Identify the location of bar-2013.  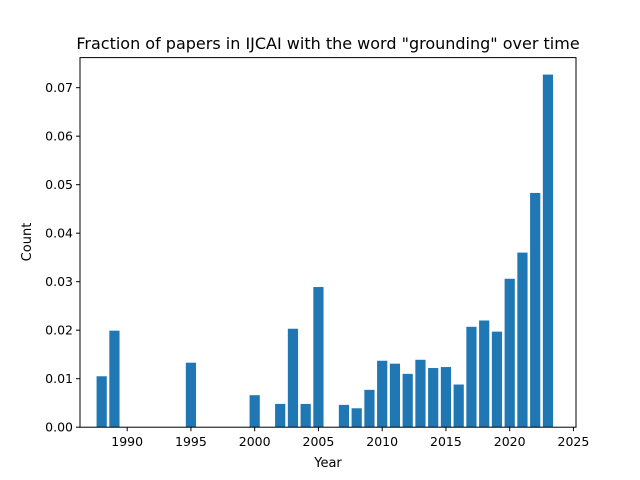
(420, 393).